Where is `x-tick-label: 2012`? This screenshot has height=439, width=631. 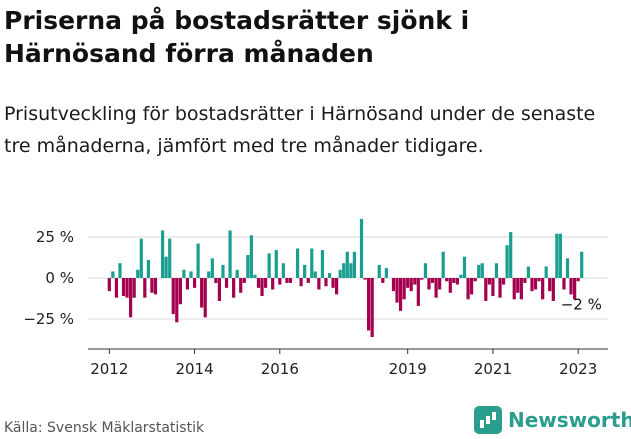
x-tick-label: 2012 is located at coordinates (109, 369).